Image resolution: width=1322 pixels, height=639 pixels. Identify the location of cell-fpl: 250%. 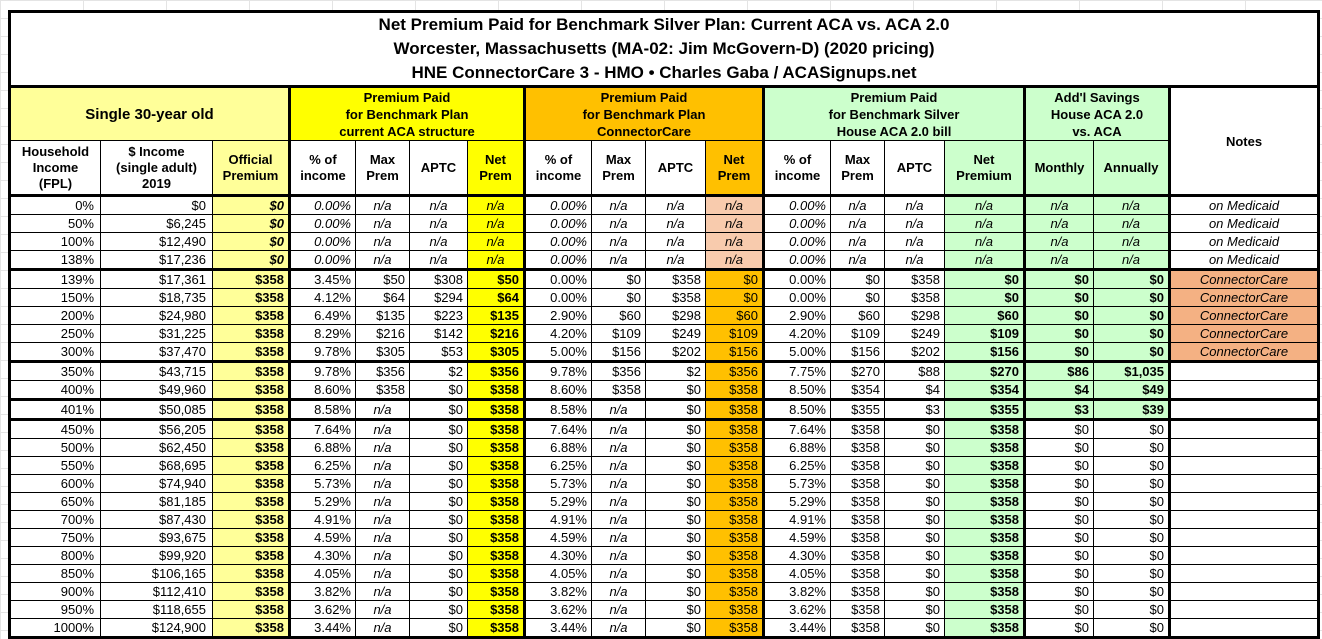
(55, 333).